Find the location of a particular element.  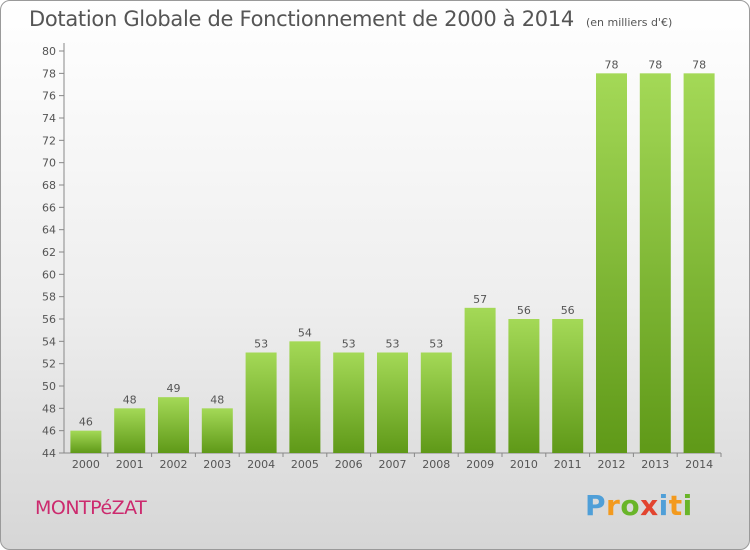

y-tick-label: 46 is located at coordinates (49, 431).